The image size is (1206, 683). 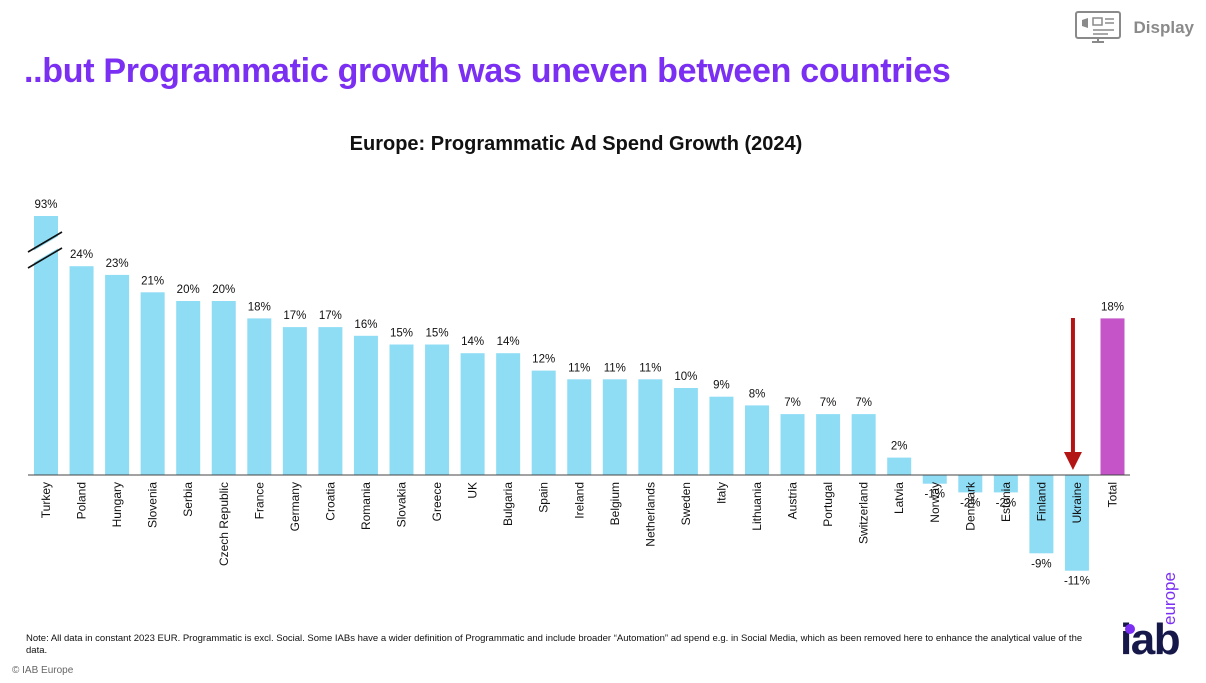 I want to click on category-label-turkey: Turkey, so click(x=46, y=500).